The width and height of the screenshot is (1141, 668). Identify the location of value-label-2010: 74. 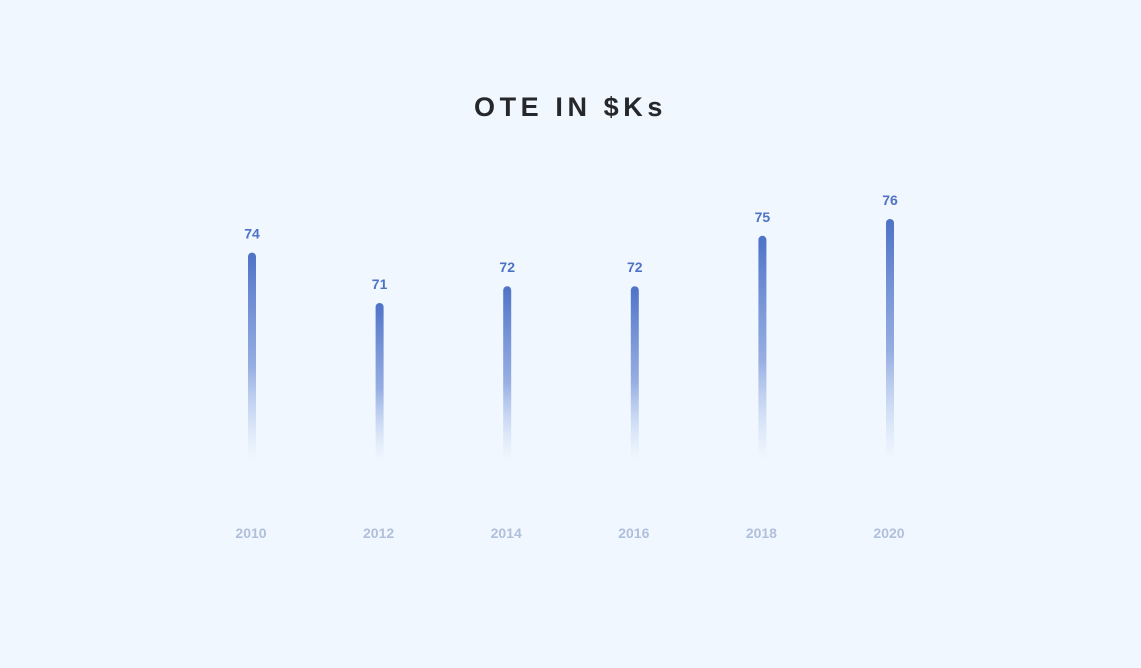
(252, 234).